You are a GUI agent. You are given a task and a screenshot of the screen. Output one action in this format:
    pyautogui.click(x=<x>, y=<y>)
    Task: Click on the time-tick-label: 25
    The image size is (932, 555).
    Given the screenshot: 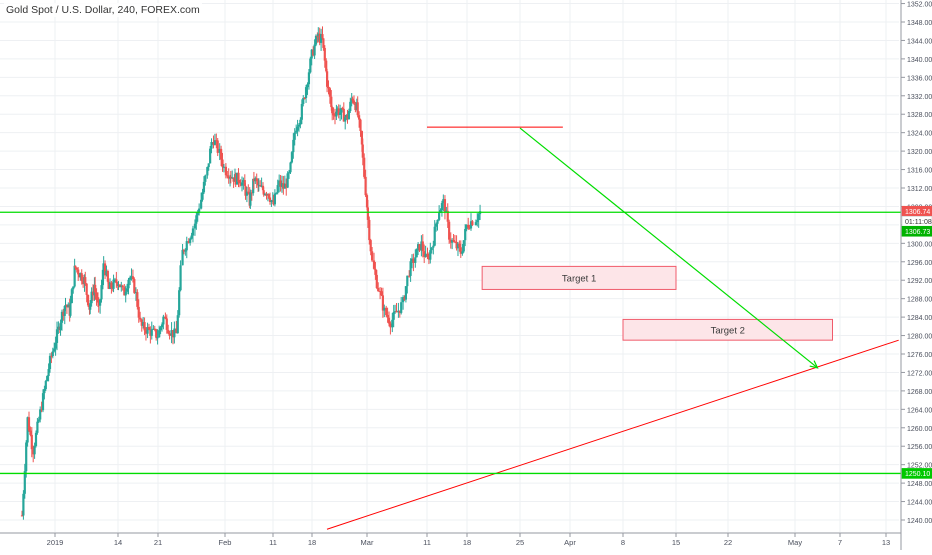 What is the action you would take?
    pyautogui.click(x=520, y=542)
    